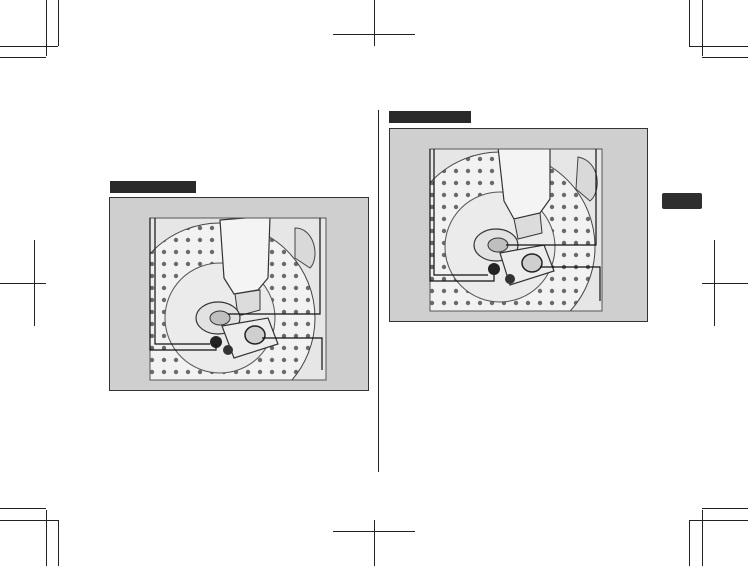 The height and width of the screenshot is (566, 748). I want to click on figure-right, so click(518, 225).